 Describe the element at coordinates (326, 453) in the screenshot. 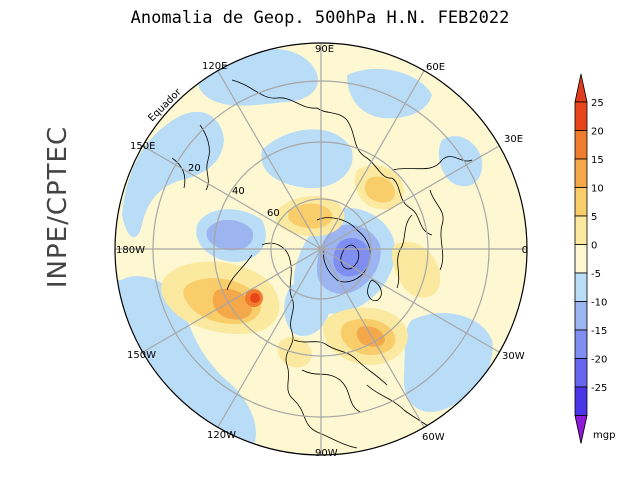

I see `lon-label-90w: 90W` at that location.